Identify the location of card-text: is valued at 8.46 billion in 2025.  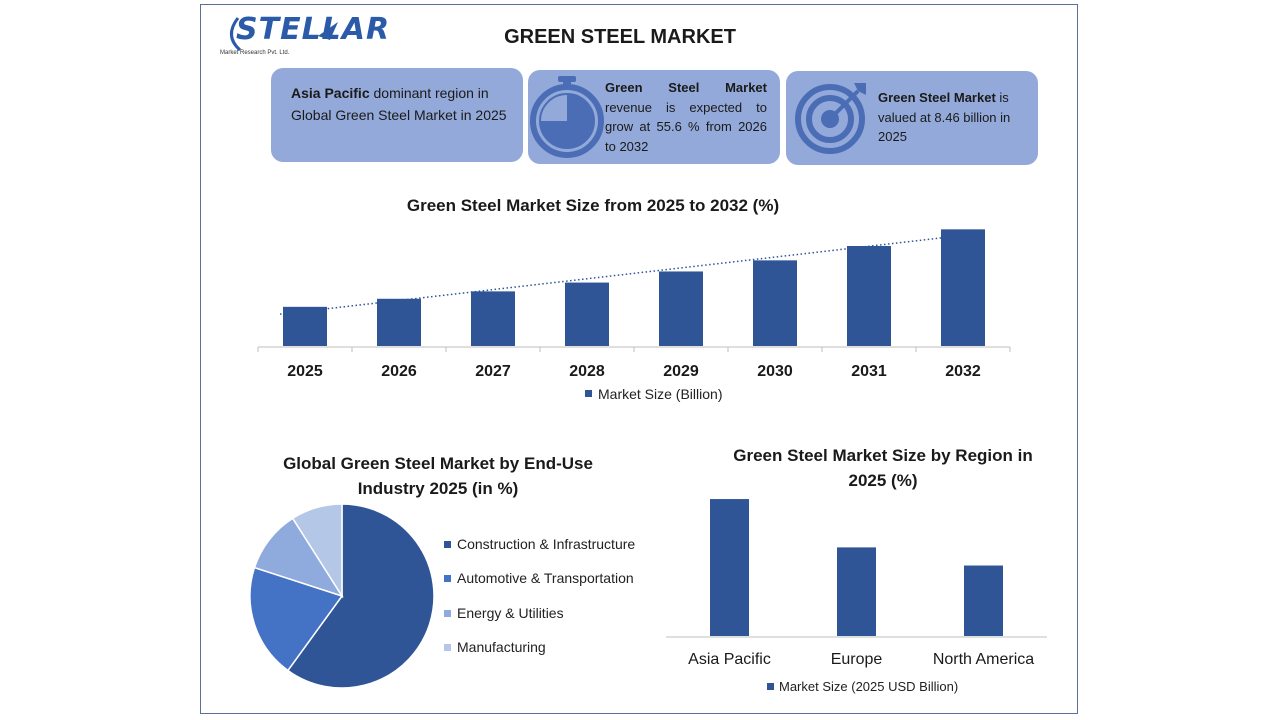
(944, 117).